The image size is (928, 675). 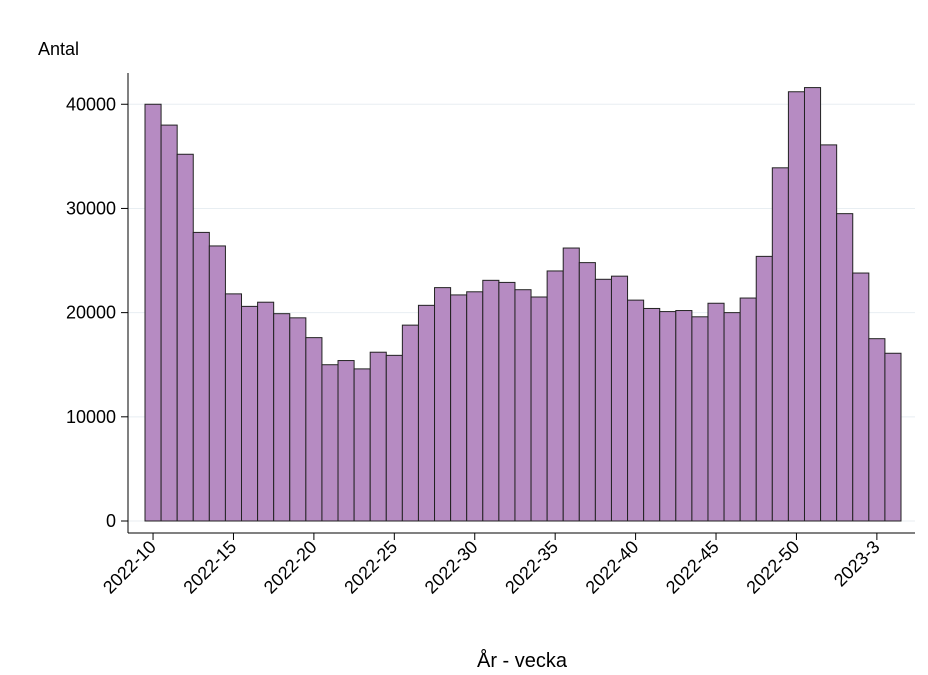 What do you see at coordinates (531, 567) in the screenshot?
I see `x-tick-label: 2022-35` at bounding box center [531, 567].